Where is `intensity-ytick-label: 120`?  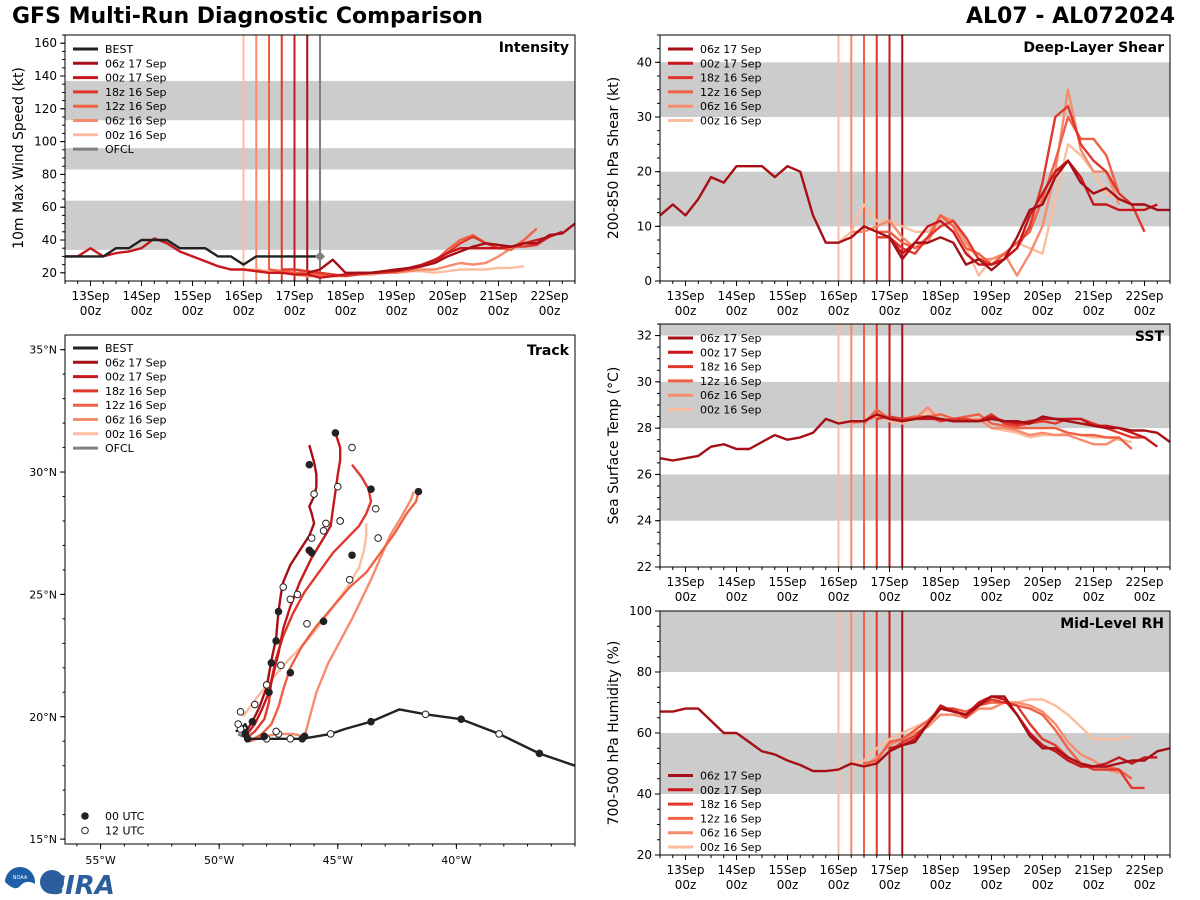 intensity-ytick-label: 120 is located at coordinates (45, 109).